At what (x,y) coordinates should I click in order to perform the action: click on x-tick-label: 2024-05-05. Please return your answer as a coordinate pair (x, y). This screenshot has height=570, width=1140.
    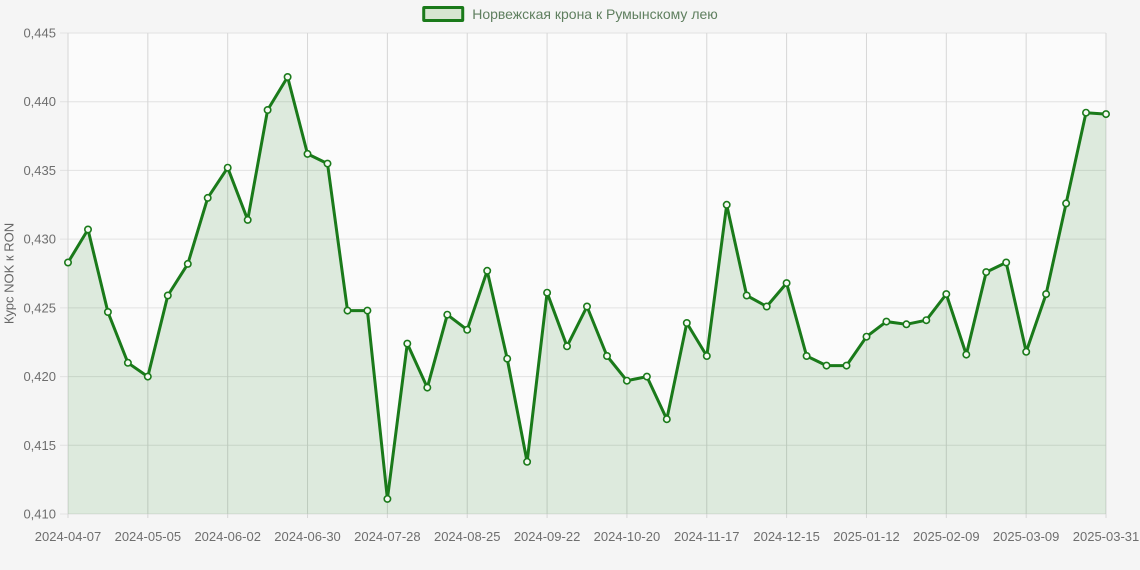
    Looking at the image, I should click on (148, 536).